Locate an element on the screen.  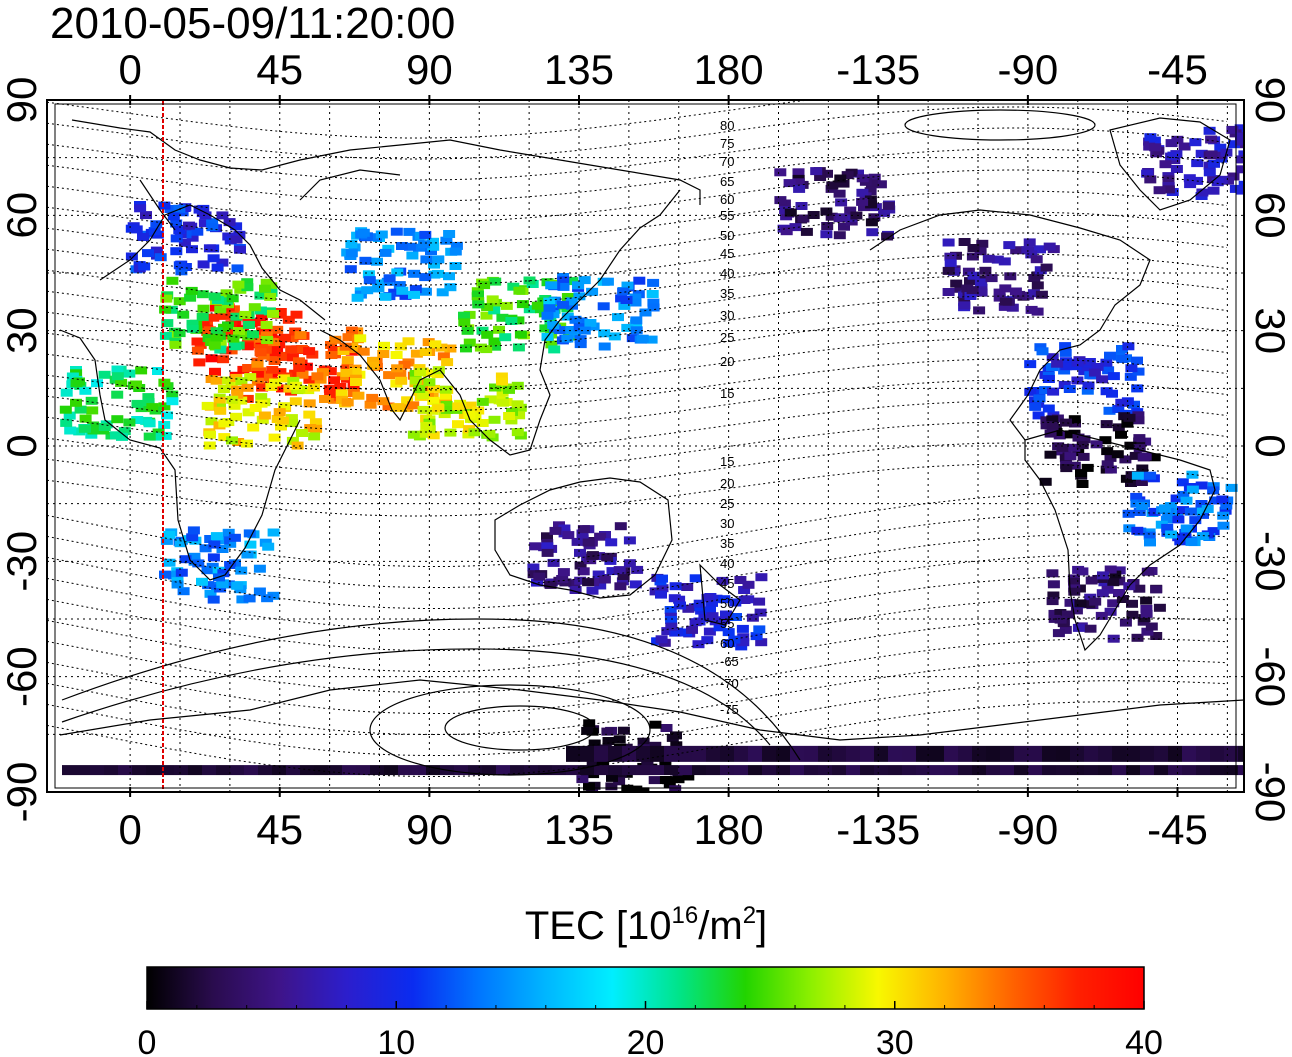
colorbar-label-exponent: 16 is located at coordinates (685, 915).